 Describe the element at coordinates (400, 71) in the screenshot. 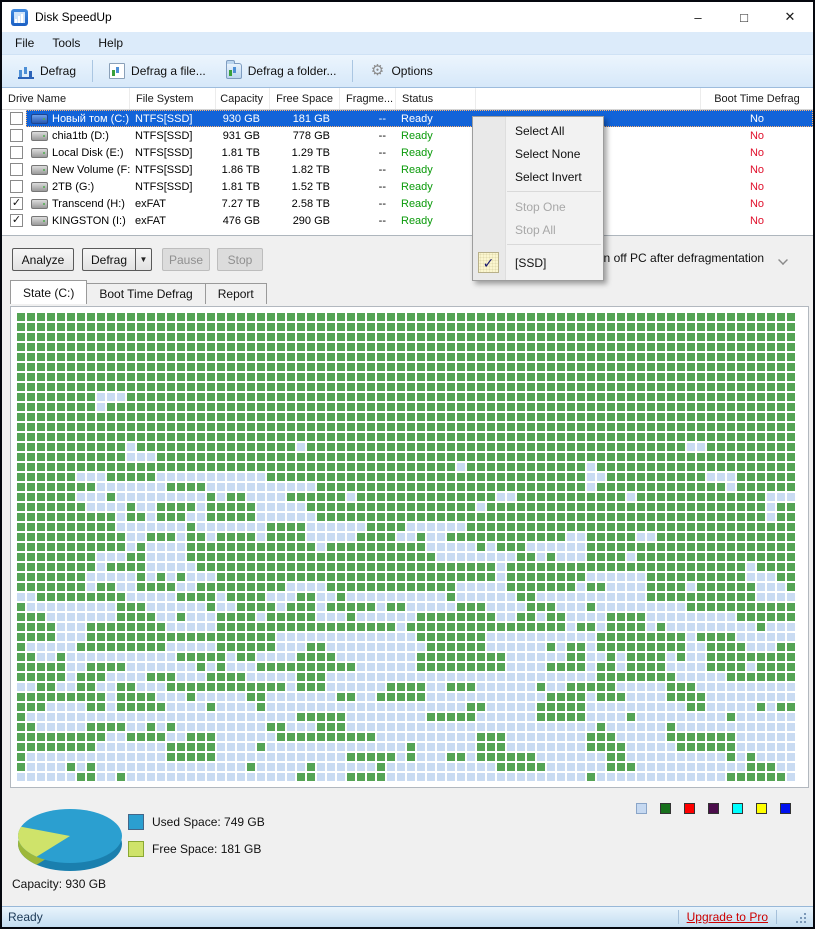

I see `options-button: ⚙ Options` at that location.